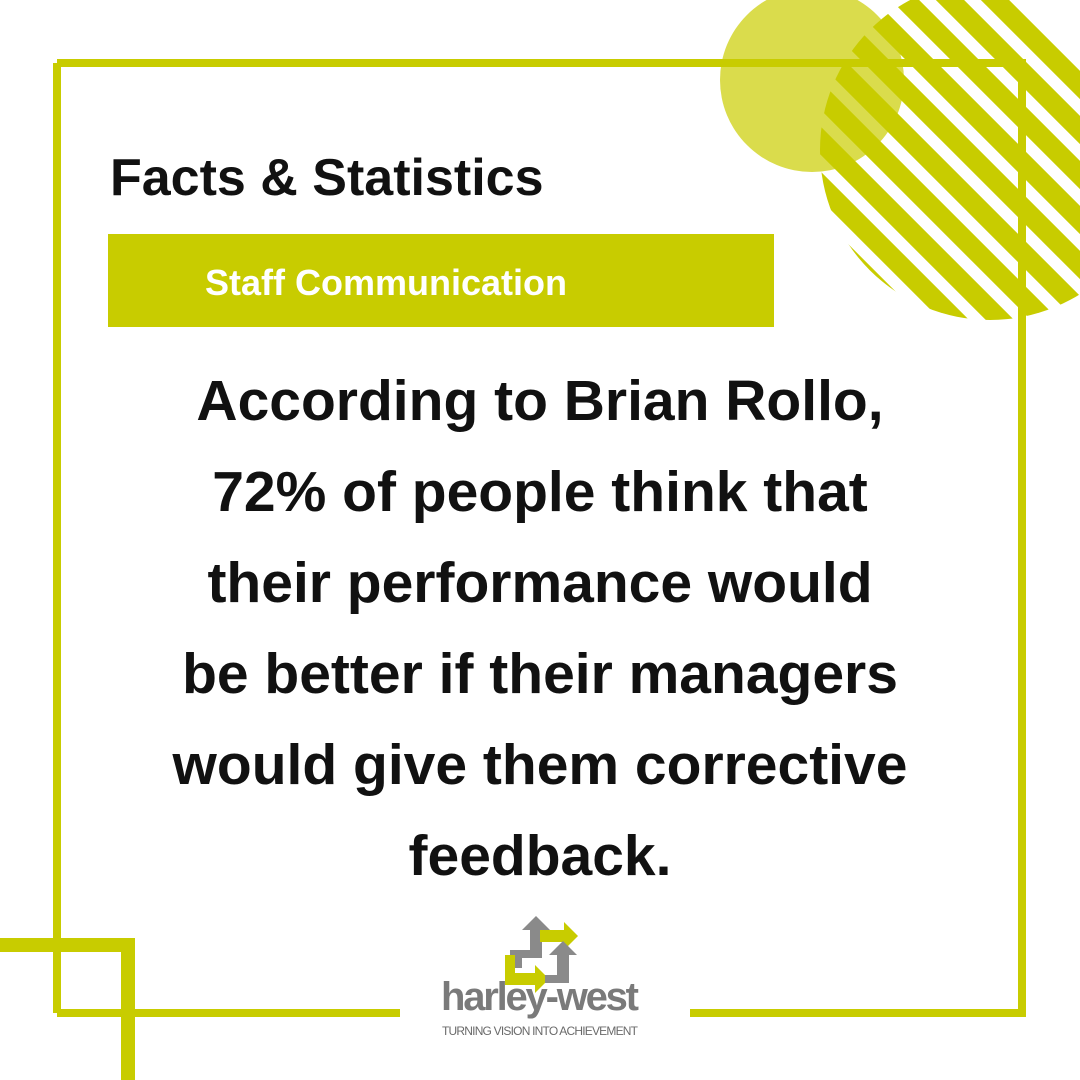  What do you see at coordinates (540, 765) in the screenshot?
I see `body-line: would give them corrective` at bounding box center [540, 765].